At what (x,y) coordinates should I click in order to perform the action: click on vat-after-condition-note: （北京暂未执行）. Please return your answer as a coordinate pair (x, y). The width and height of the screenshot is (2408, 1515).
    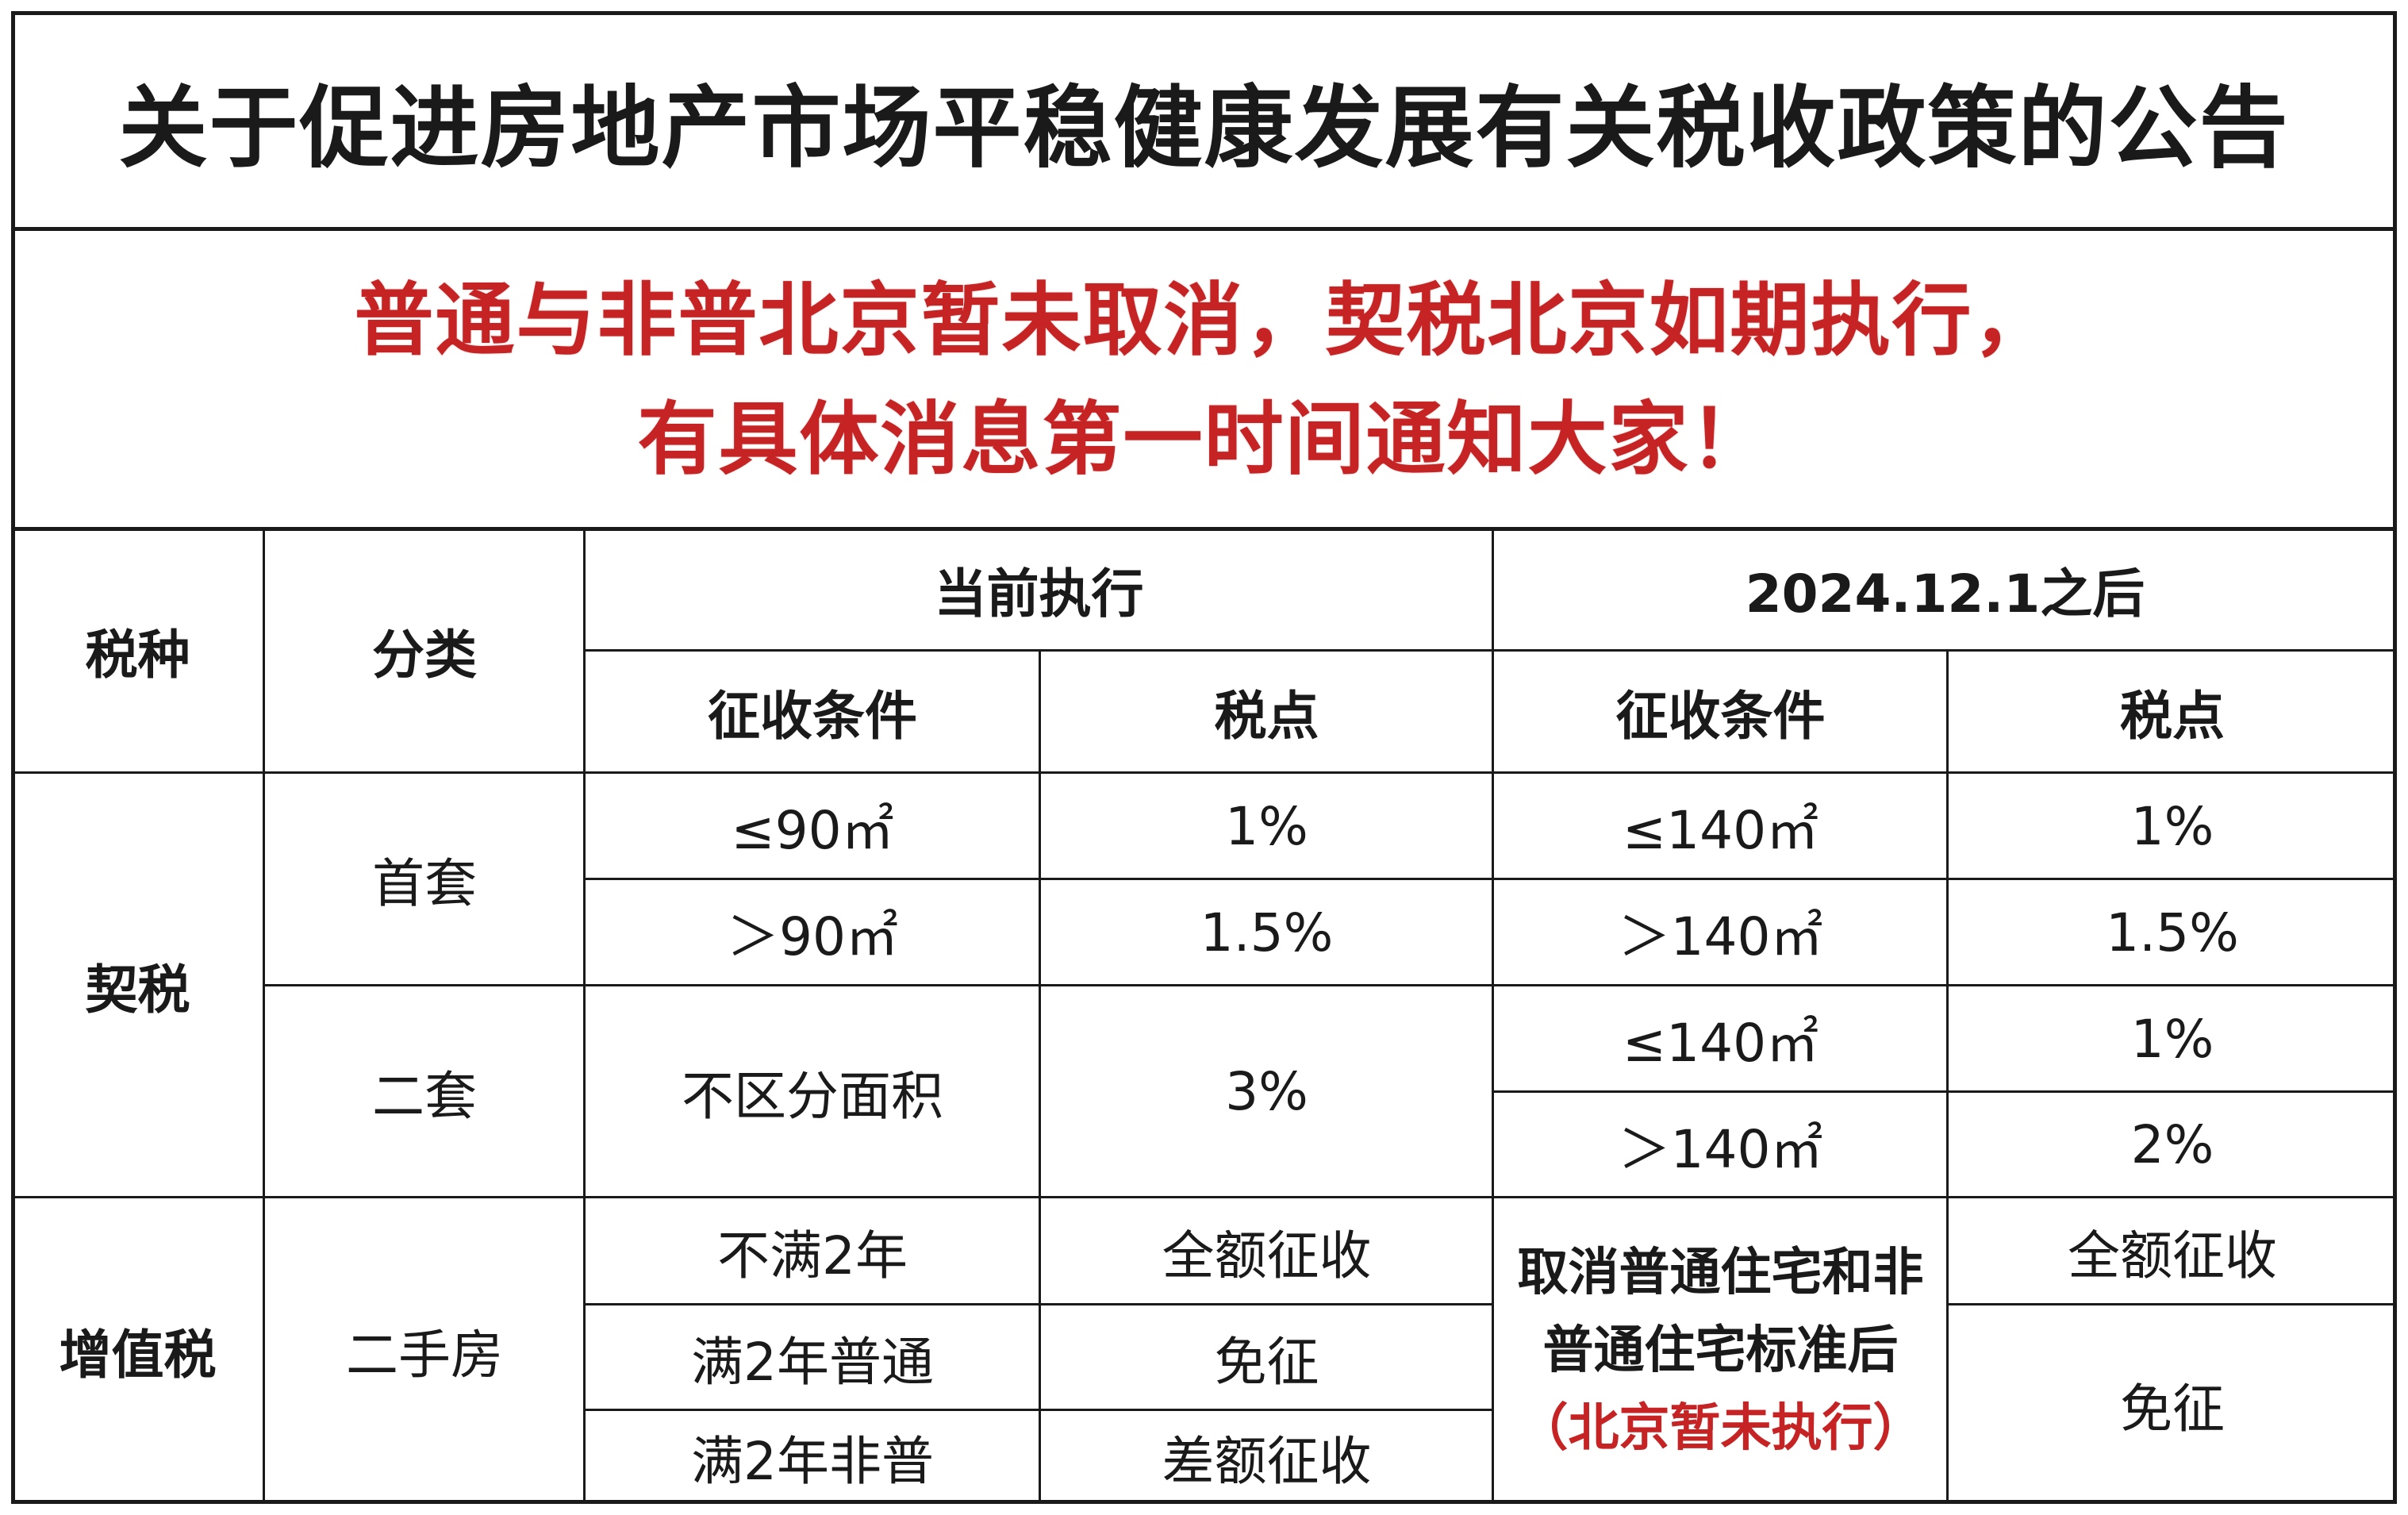
    Looking at the image, I should click on (1721, 1428).